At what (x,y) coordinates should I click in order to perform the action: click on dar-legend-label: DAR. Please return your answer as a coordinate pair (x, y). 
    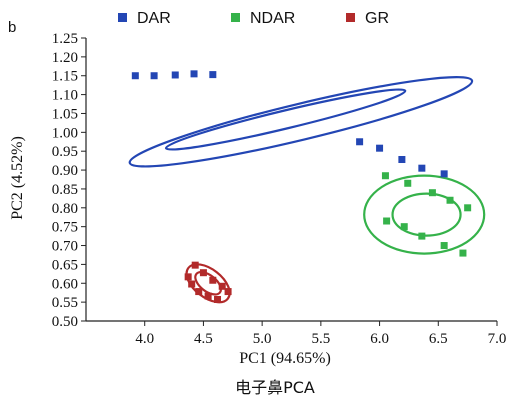
    Looking at the image, I should click on (154, 18).